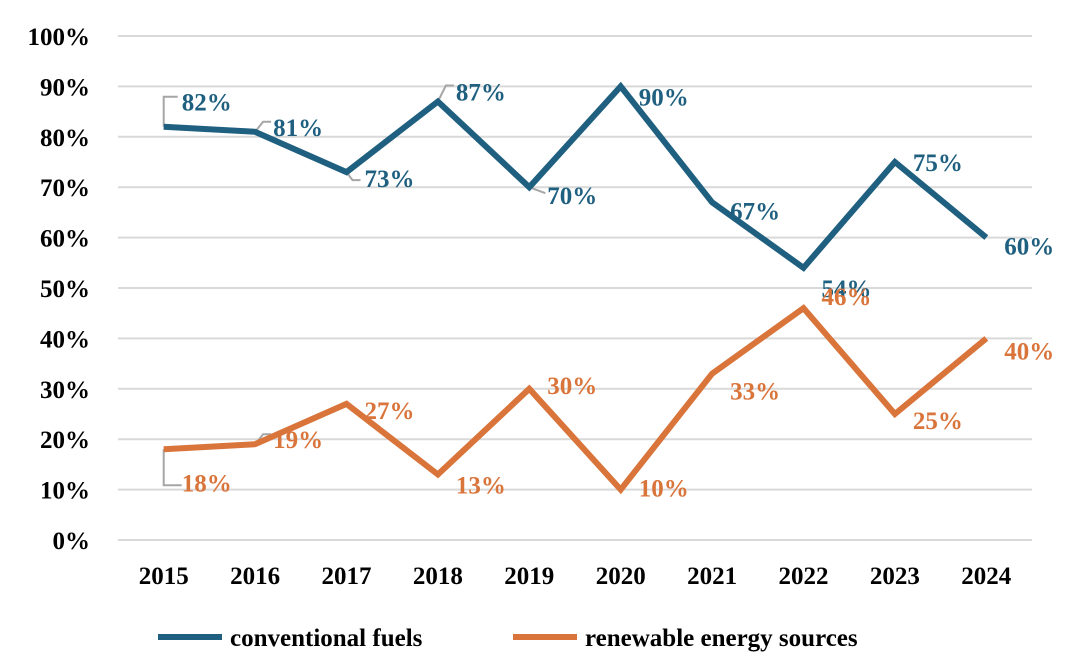 The width and height of the screenshot is (1086, 671). I want to click on data-label: 10%, so click(664, 489).